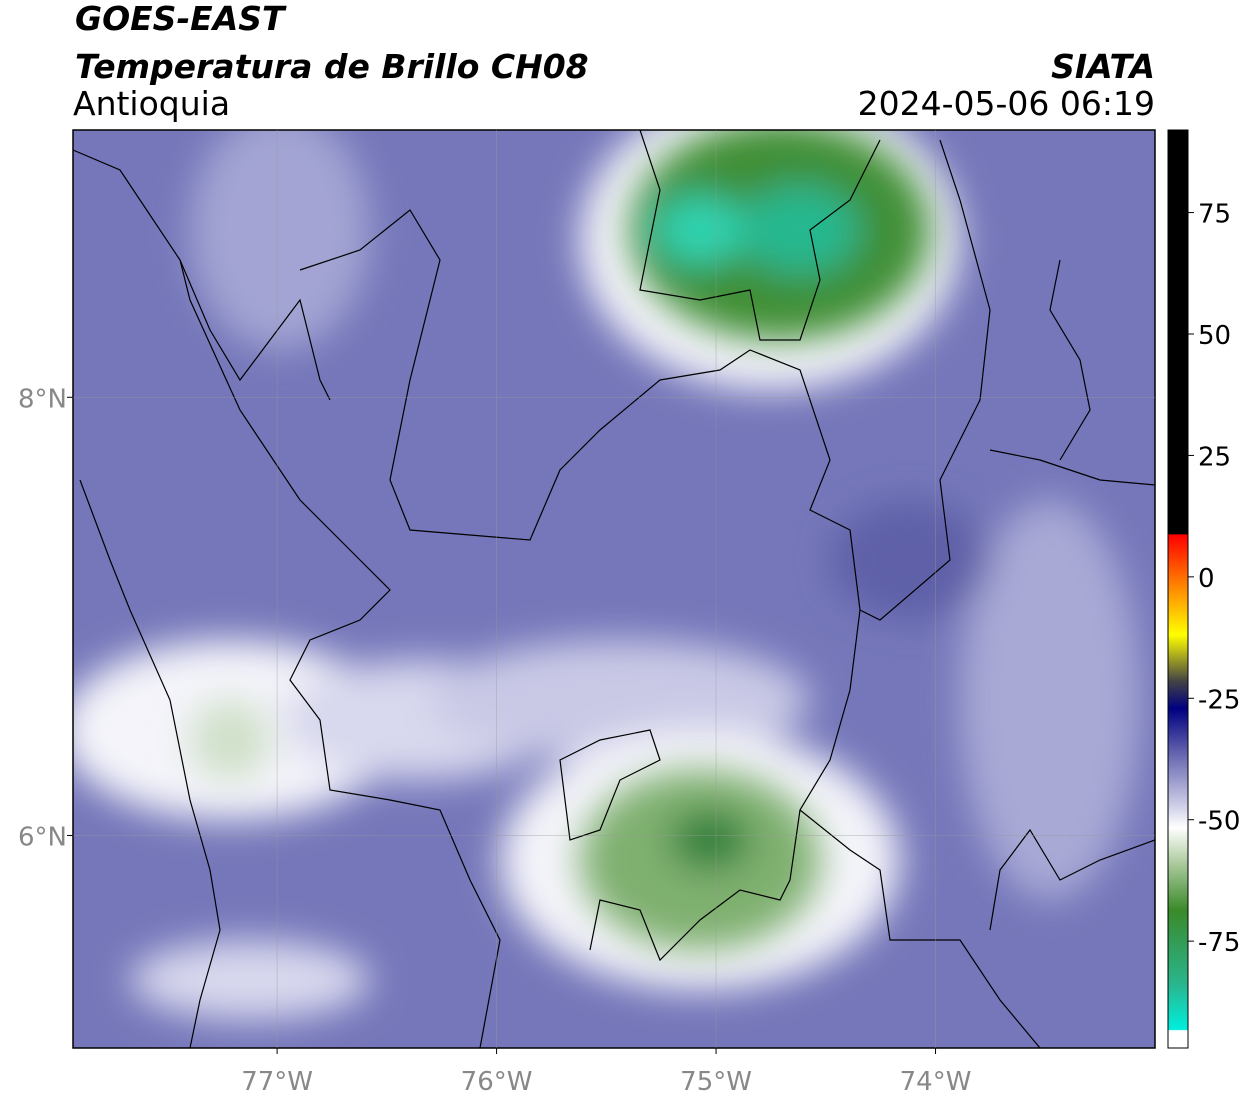 The height and width of the screenshot is (1103, 1252). What do you see at coordinates (1178, 589) in the screenshot?
I see `colorbar` at bounding box center [1178, 589].